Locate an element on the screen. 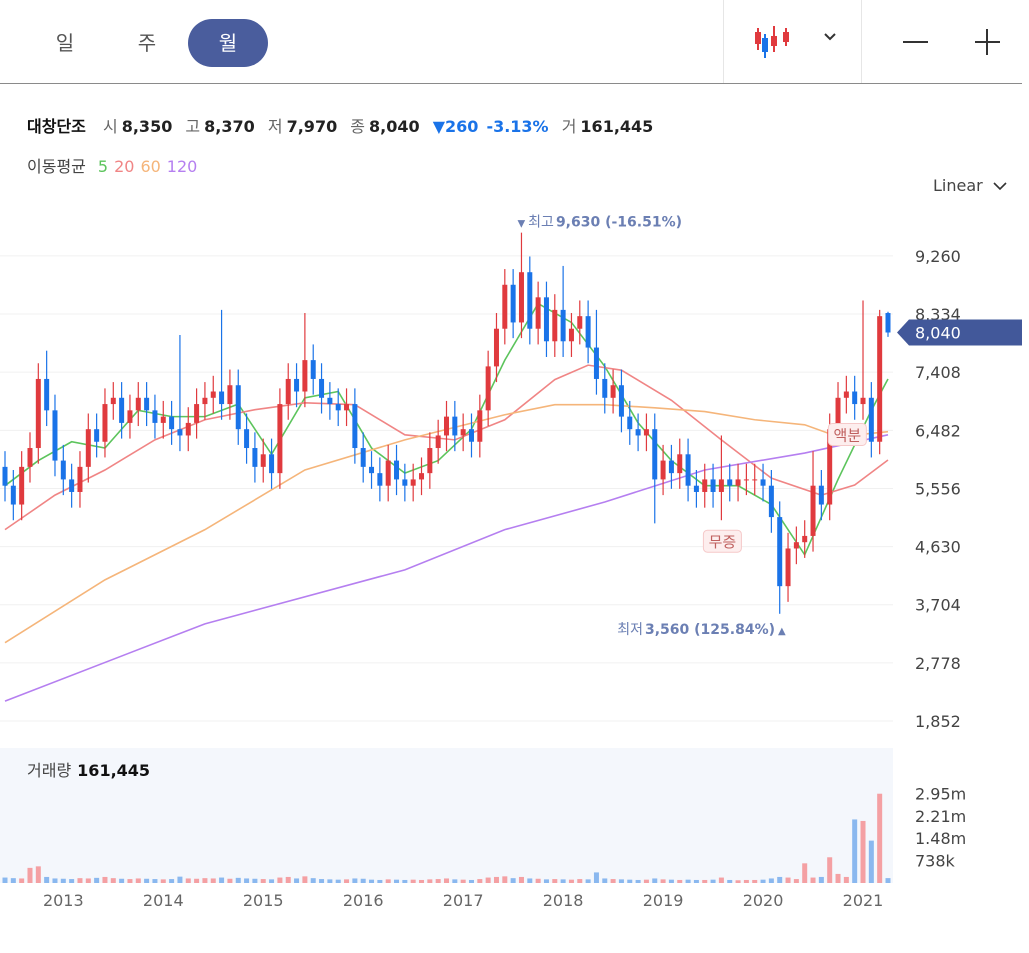  zoom-in is located at coordinates (987, 42).